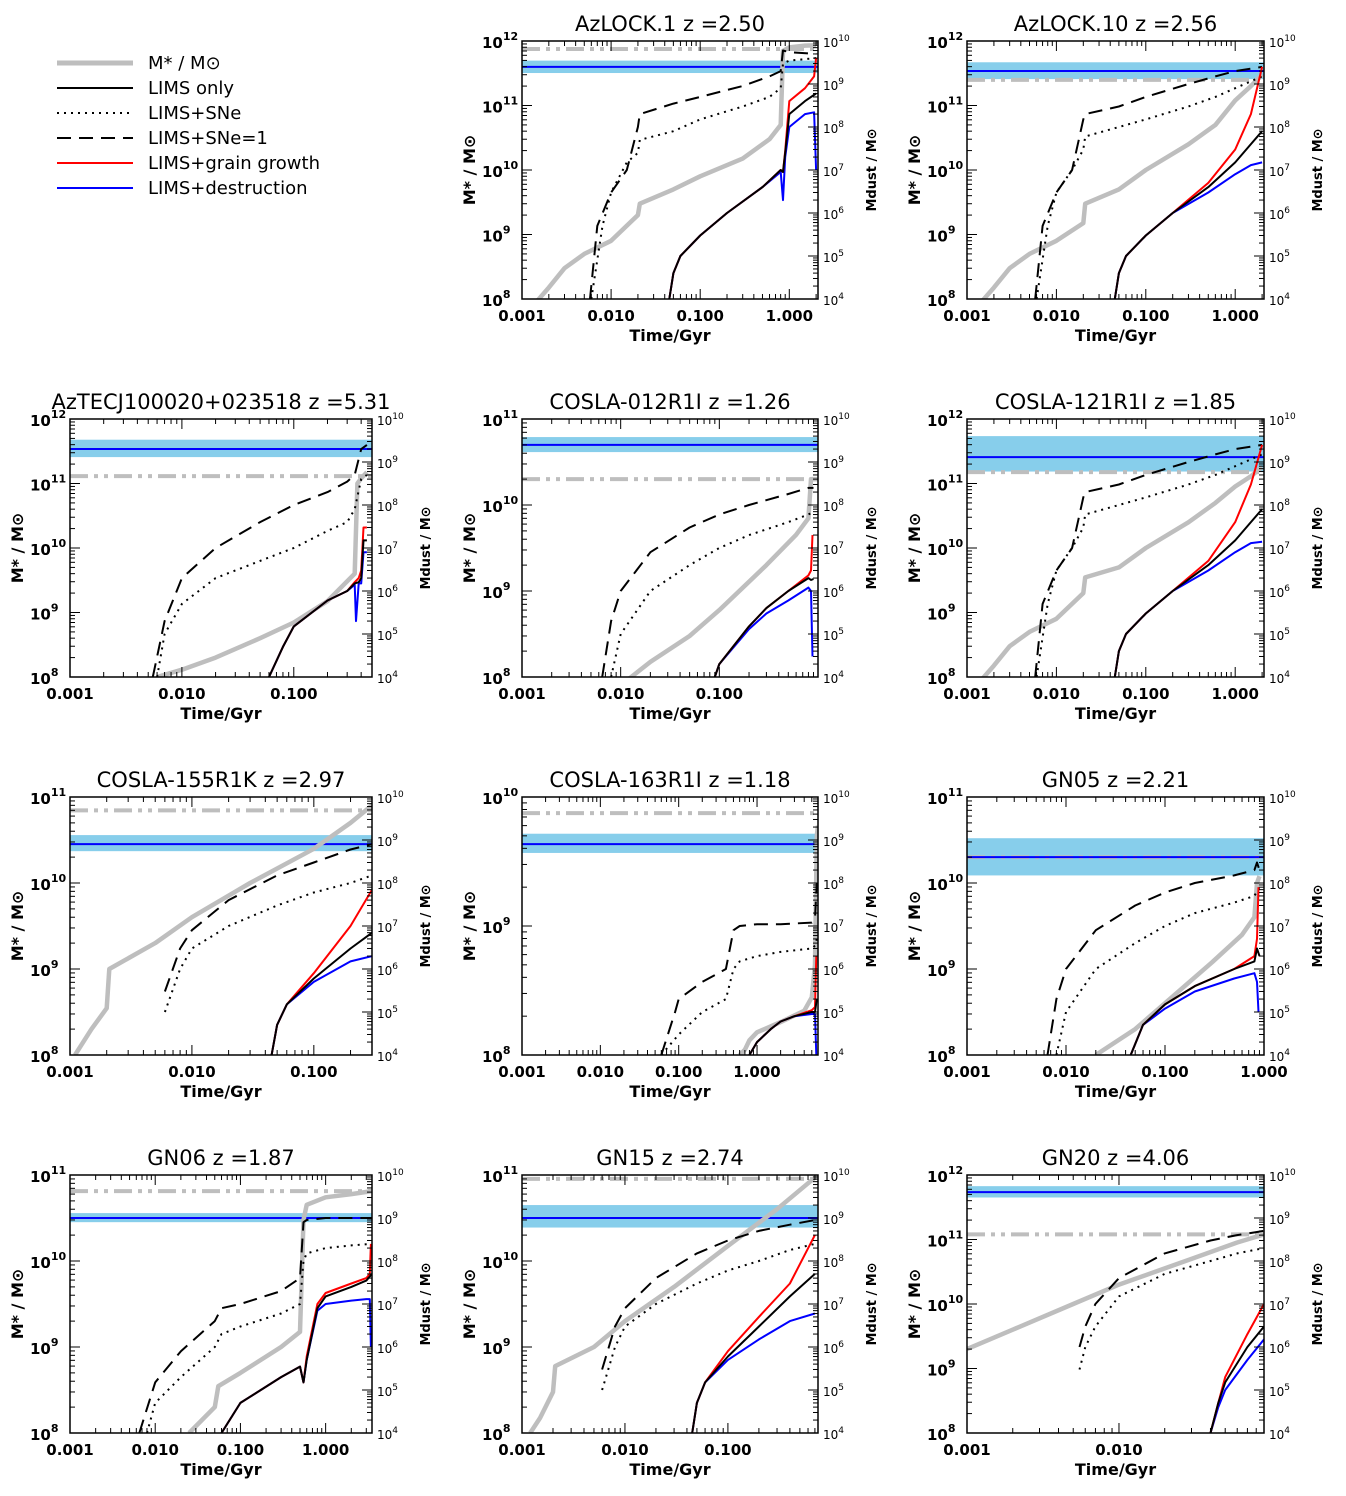  I want to click on panel-title: GN15 z =2.74, so click(669, 1158).